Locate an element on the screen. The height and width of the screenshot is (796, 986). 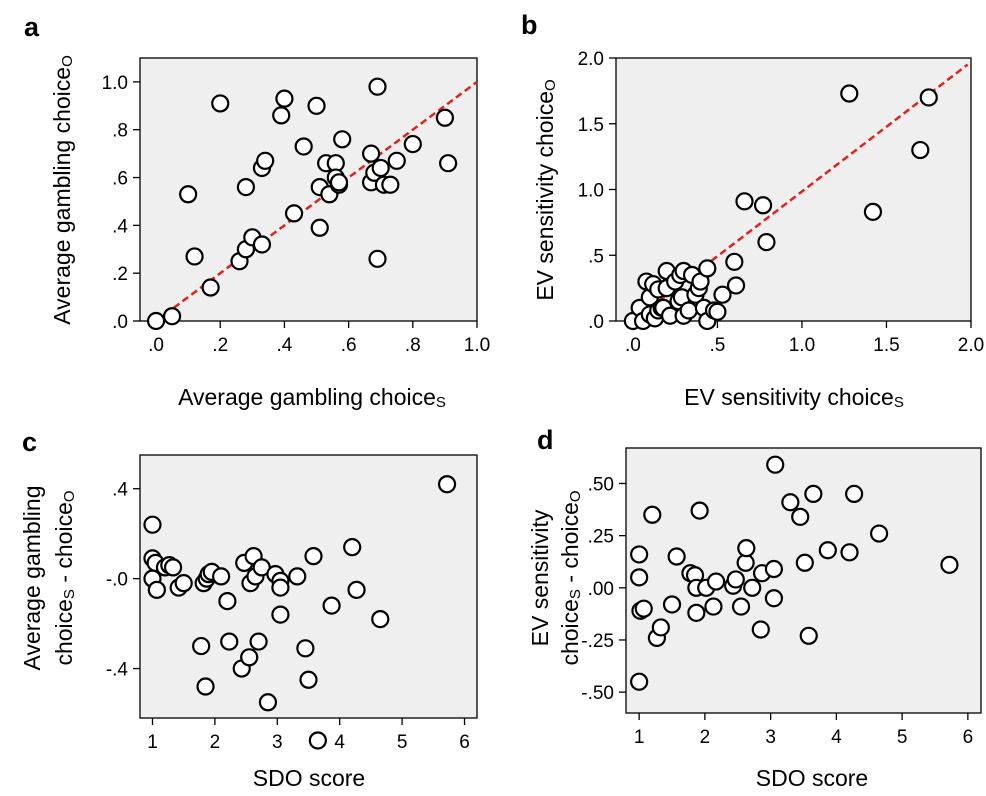
panel-c-x-tick-label: 2 is located at coordinates (215, 742).